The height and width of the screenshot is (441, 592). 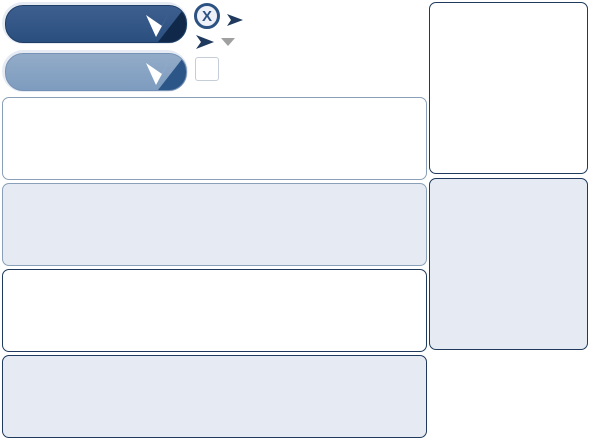 I want to click on dropdown-primary, so click(x=95, y=23).